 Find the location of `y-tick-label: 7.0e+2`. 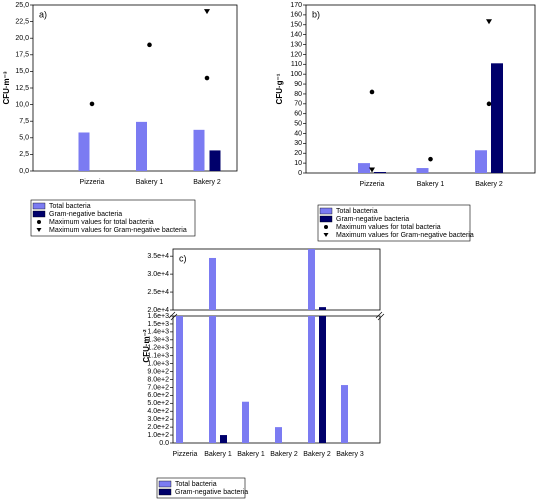

y-tick-label: 7.0e+2 is located at coordinates (158, 387).